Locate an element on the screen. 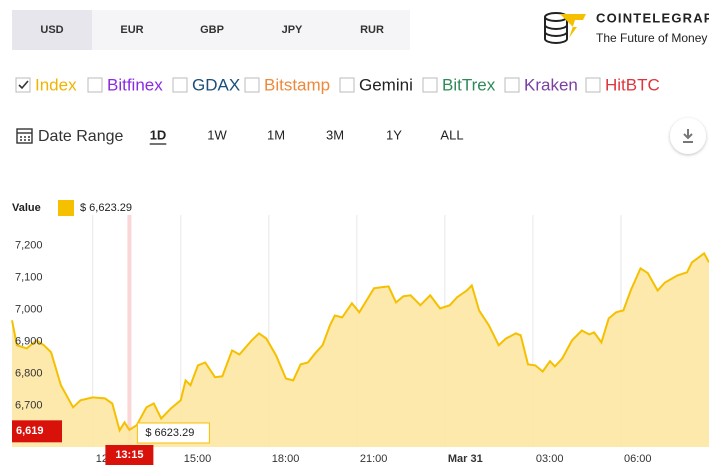 This screenshot has width=709, height=471. logo-name: COINTELEGRAPI is located at coordinates (652, 17).